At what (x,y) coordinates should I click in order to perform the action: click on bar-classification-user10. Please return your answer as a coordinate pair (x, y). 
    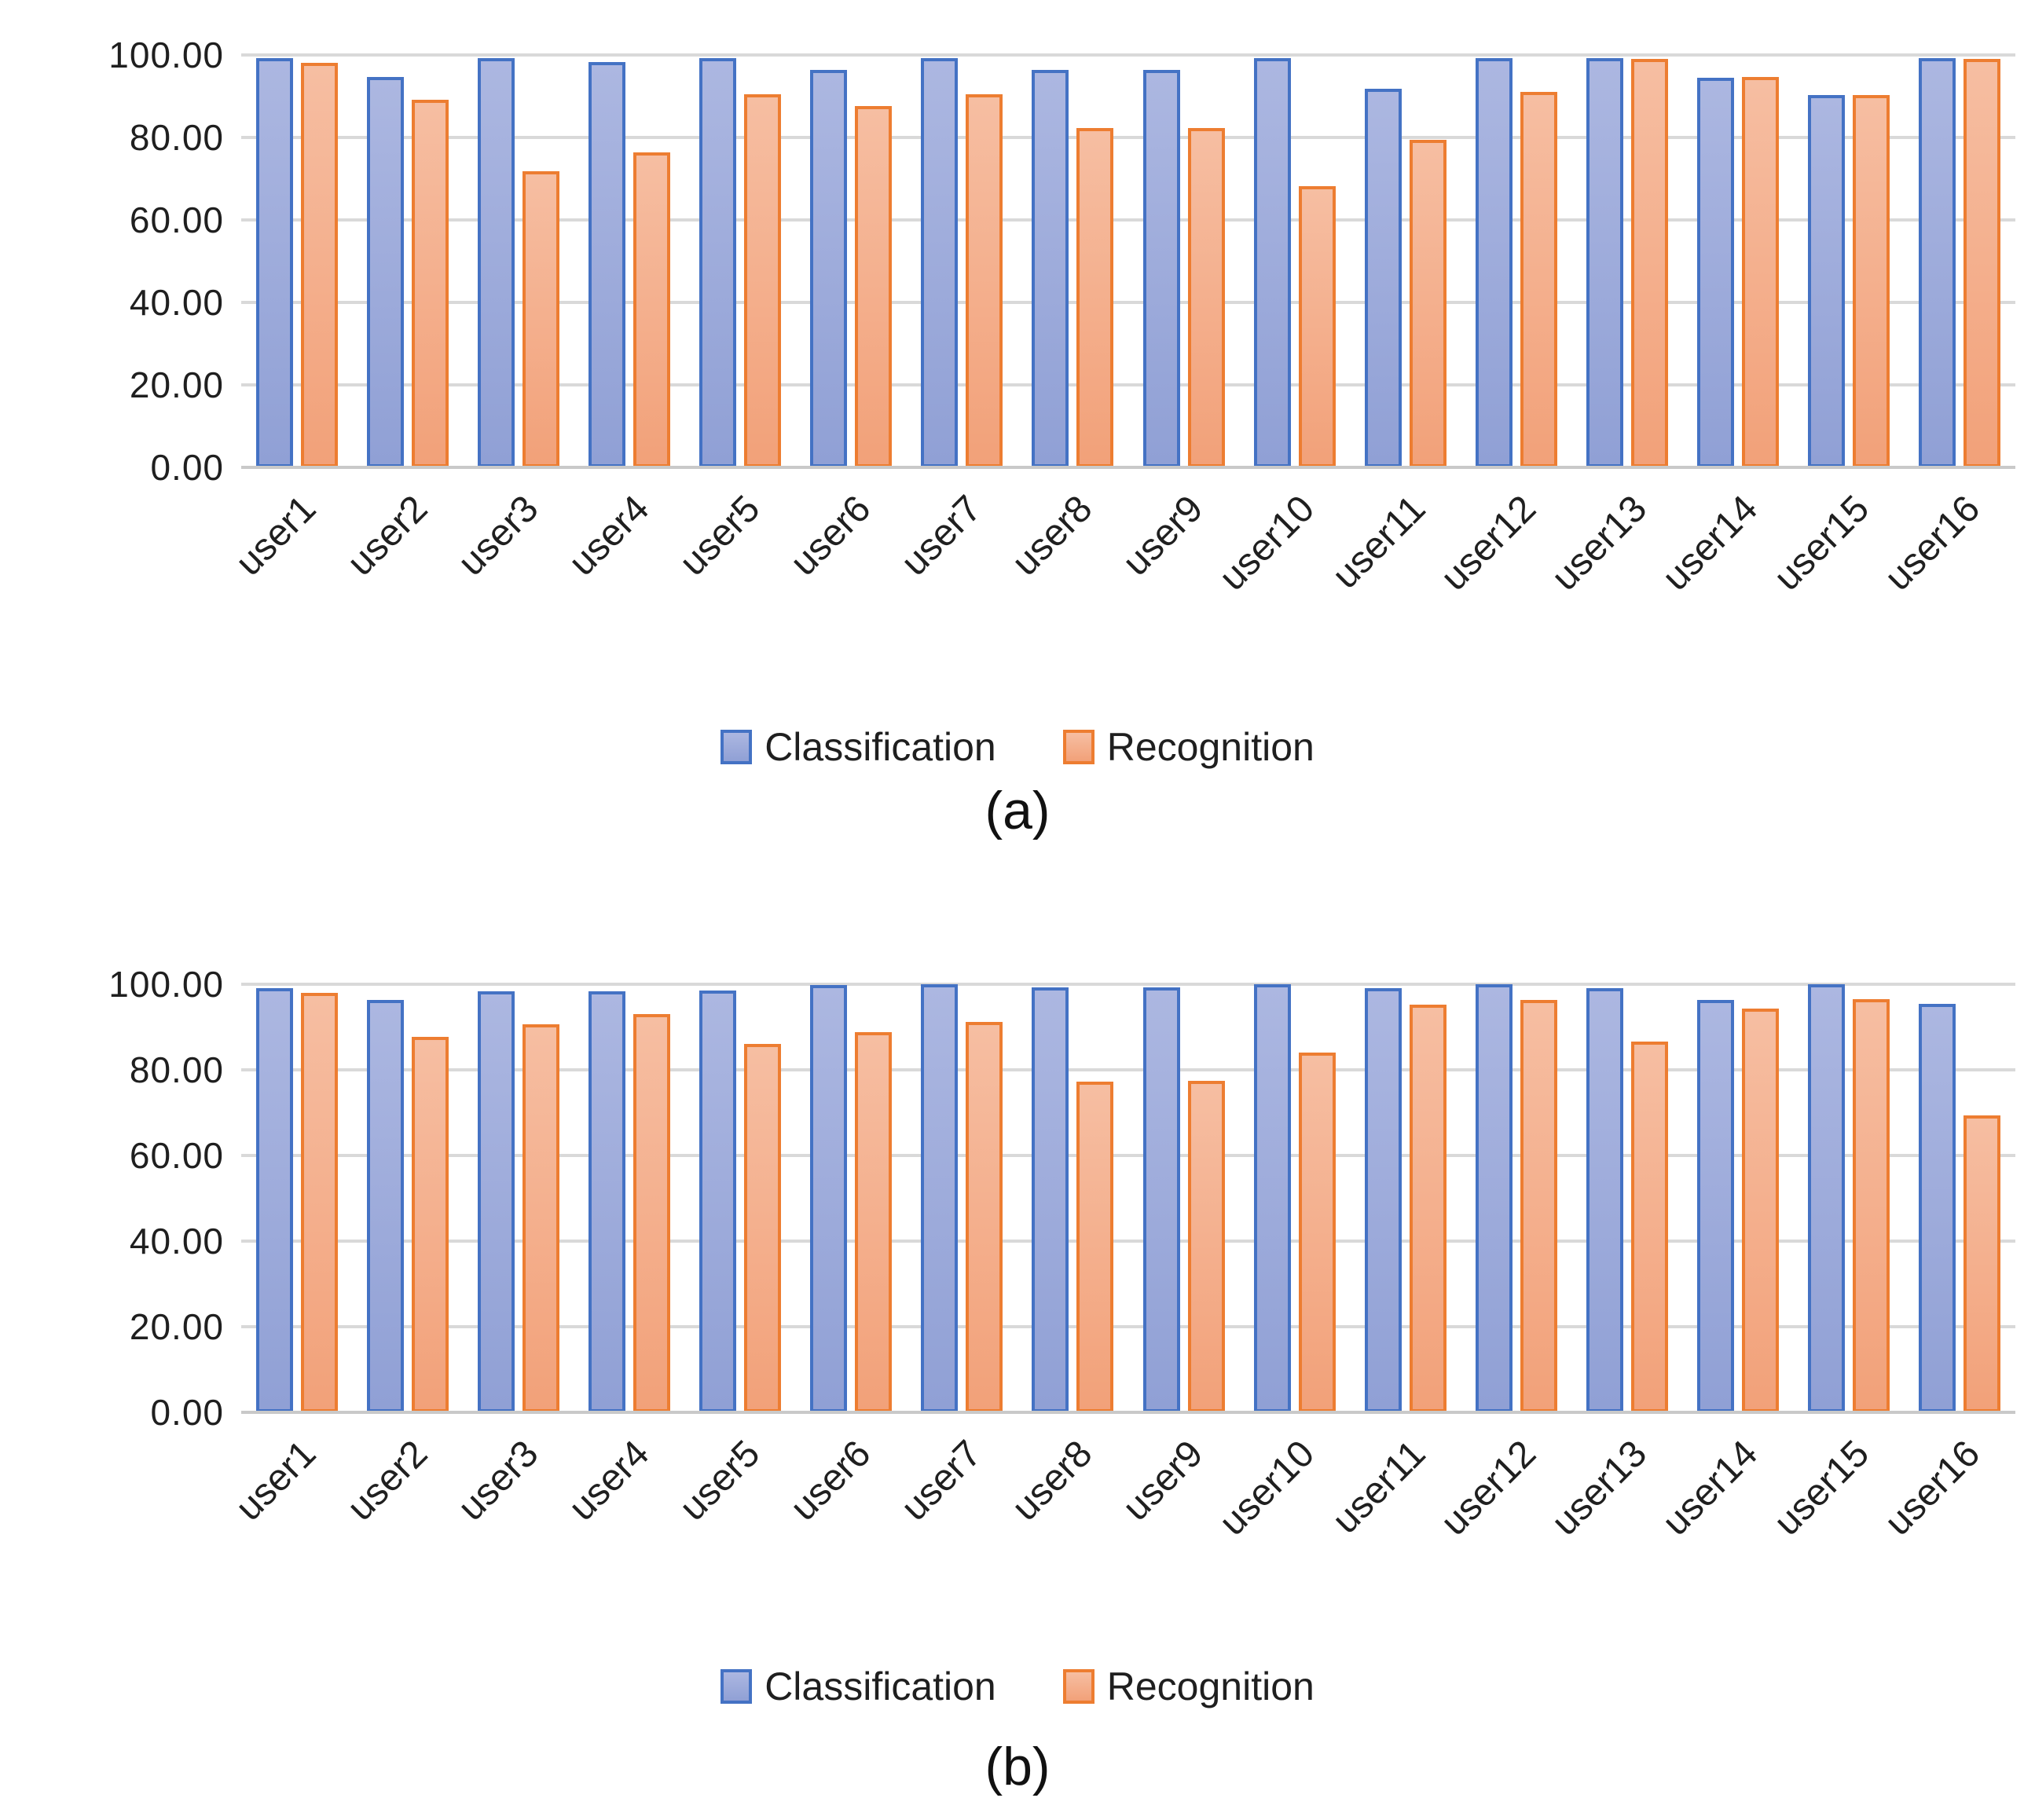
    Looking at the image, I should click on (1272, 262).